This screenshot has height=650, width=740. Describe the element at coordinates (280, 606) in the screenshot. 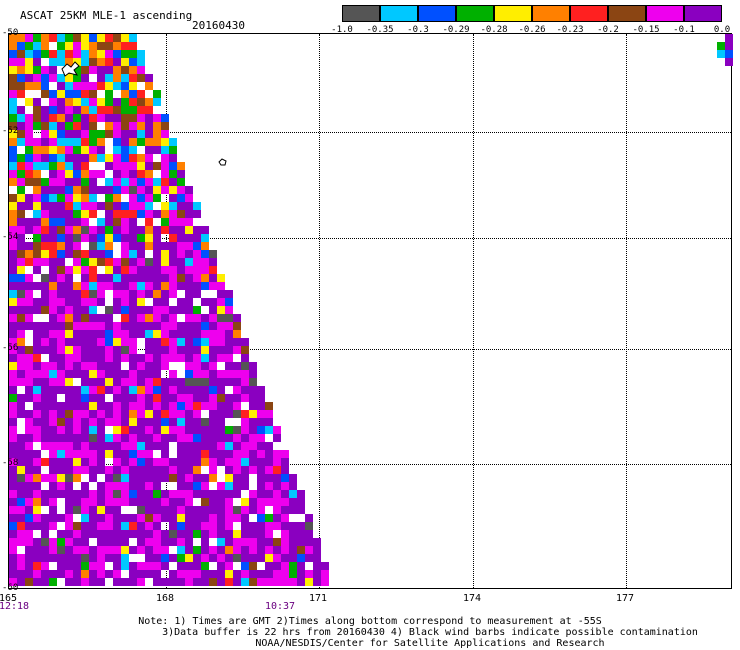

I see `time-label-end: 10:37` at that location.